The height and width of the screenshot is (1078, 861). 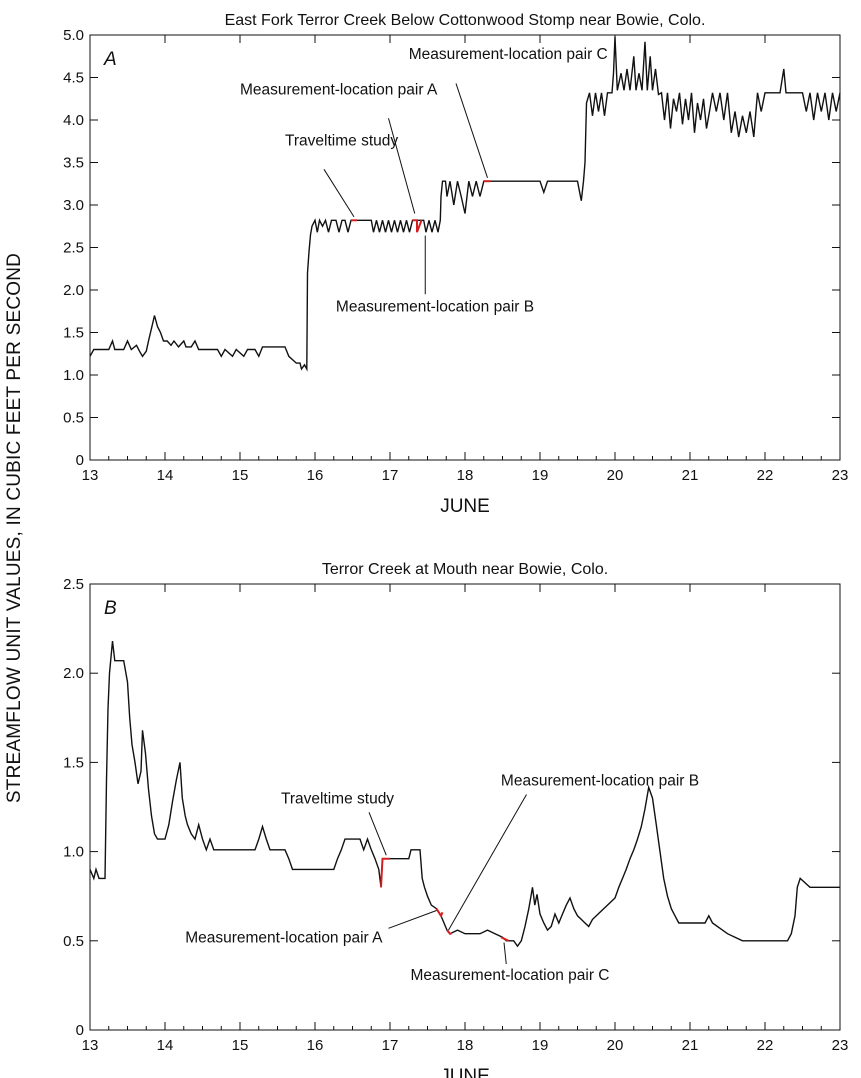 What do you see at coordinates (465, 569) in the screenshot?
I see `chart-title: Terror Creek at Mouth near Bowie, Colo.` at bounding box center [465, 569].